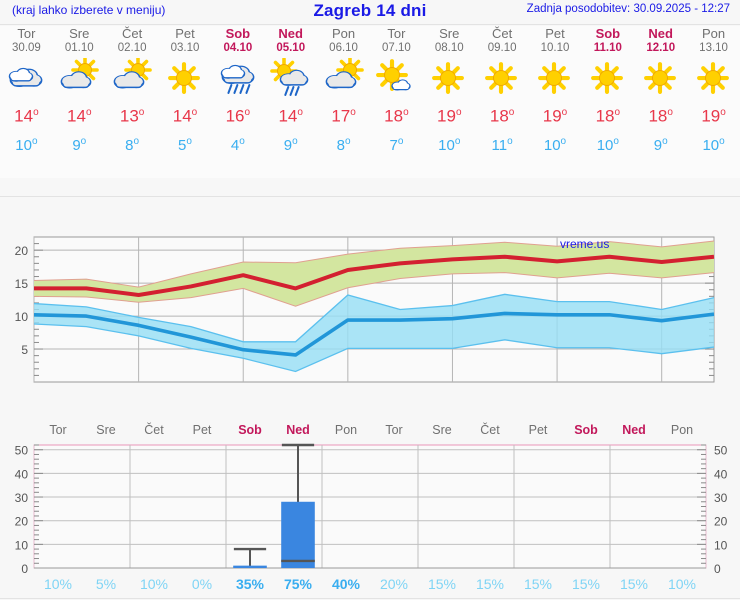  Describe the element at coordinates (106, 584) in the screenshot. I see `precip-probability-value: 5%` at that location.